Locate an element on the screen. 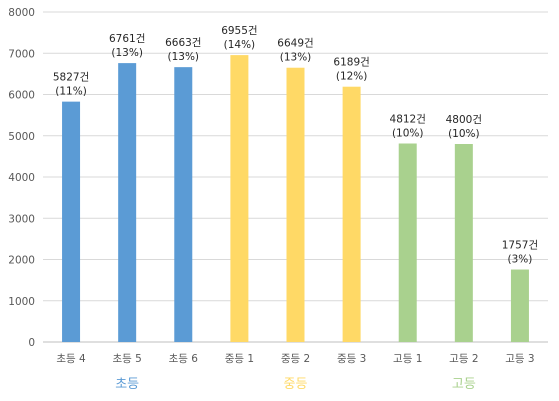  x-tick-label: 고등 2 is located at coordinates (463, 359).